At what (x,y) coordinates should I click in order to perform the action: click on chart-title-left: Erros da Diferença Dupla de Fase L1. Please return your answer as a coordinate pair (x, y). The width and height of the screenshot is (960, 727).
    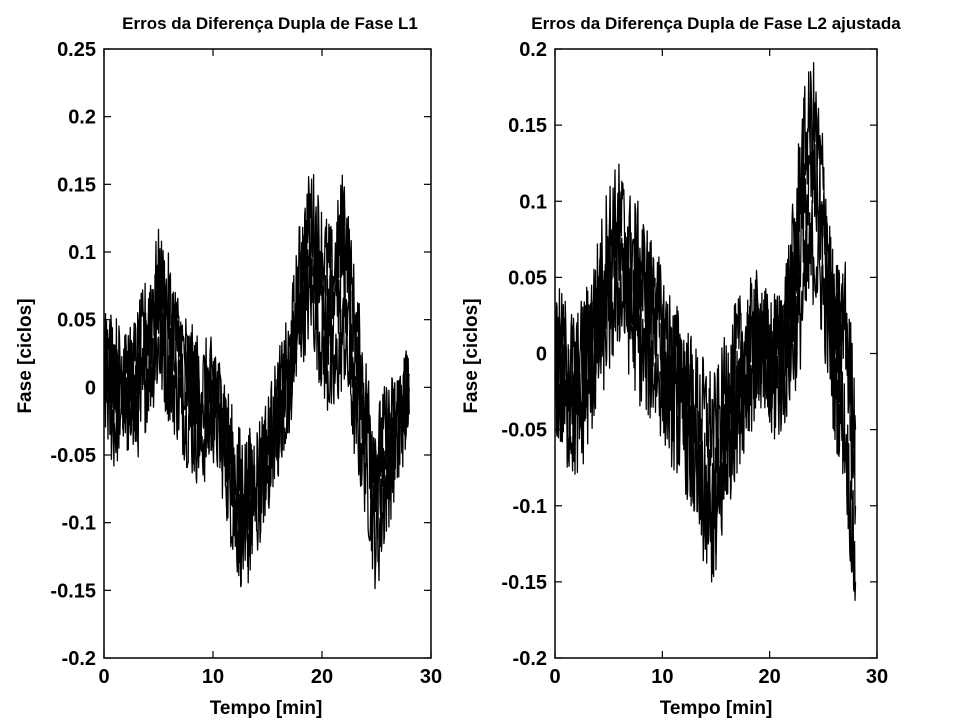
    Looking at the image, I should click on (270, 23).